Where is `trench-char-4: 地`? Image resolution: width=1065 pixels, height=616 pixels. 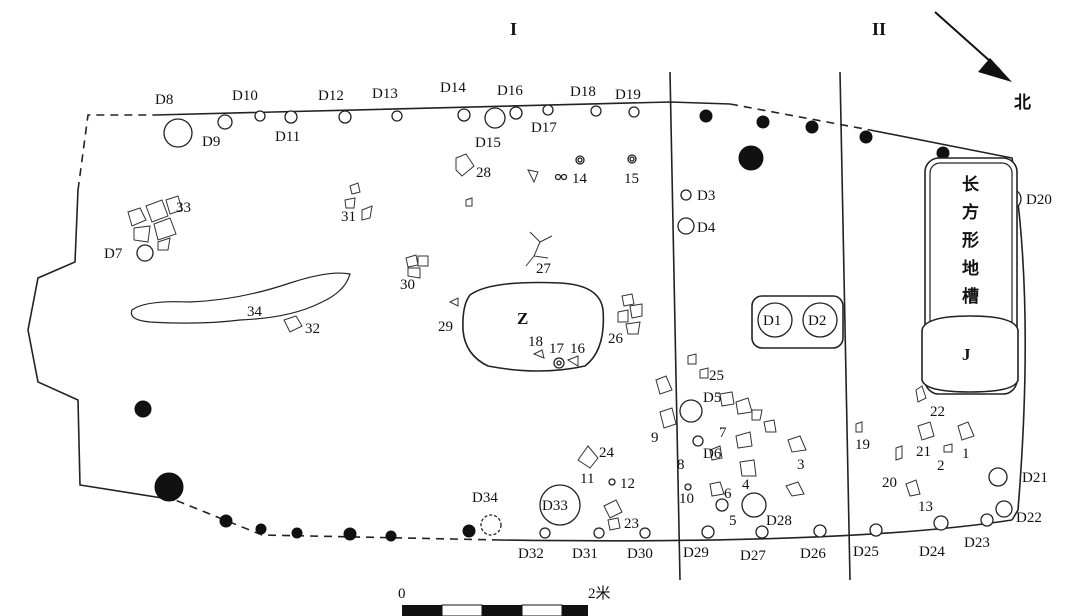
trench-char-4: 地 is located at coordinates (970, 268).